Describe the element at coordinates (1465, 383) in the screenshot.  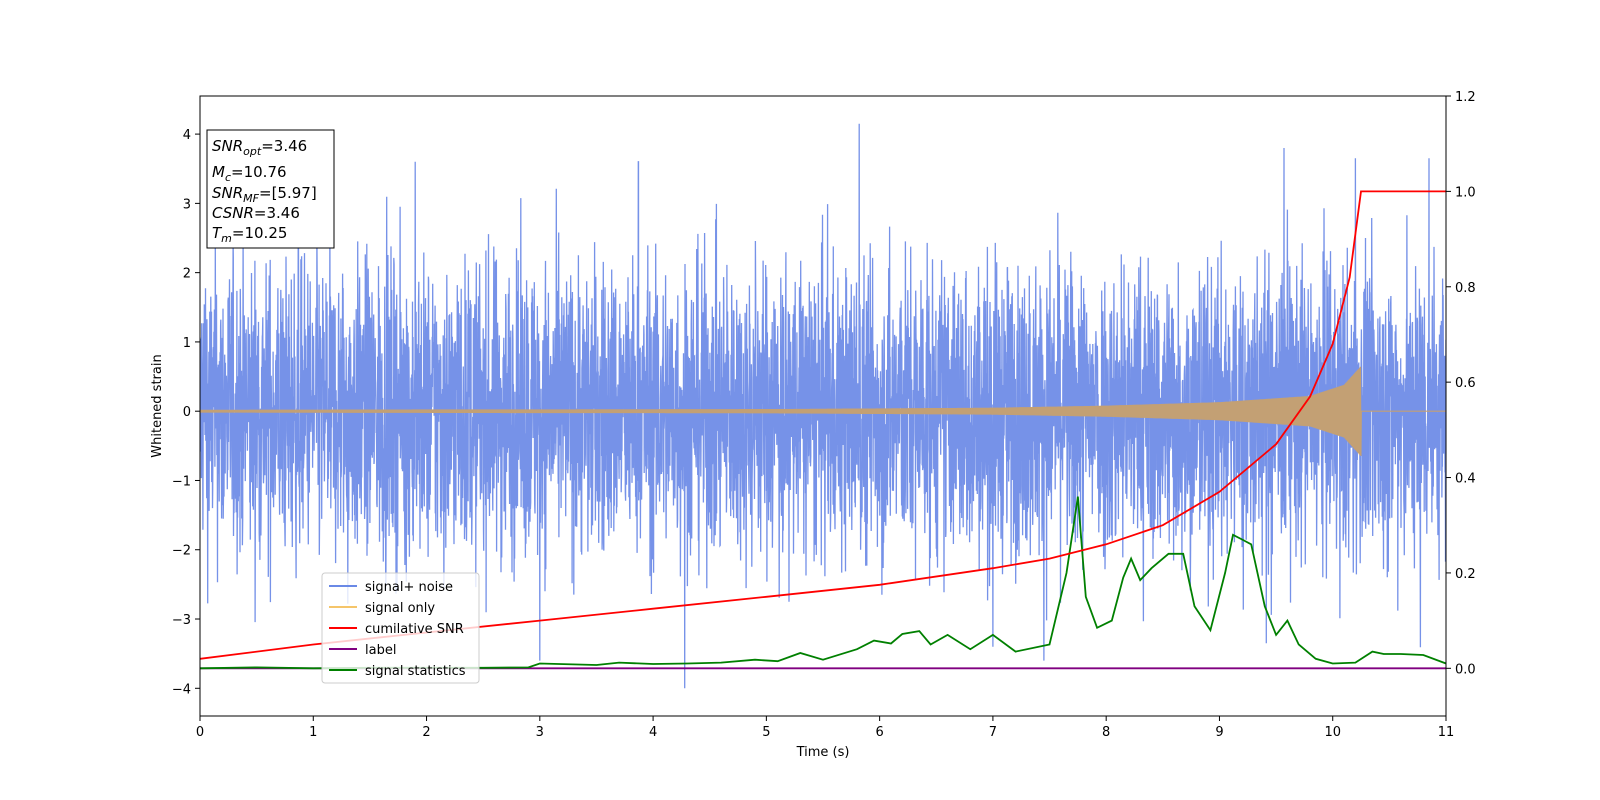
I see `y2-tick-label: 0.6` at that location.